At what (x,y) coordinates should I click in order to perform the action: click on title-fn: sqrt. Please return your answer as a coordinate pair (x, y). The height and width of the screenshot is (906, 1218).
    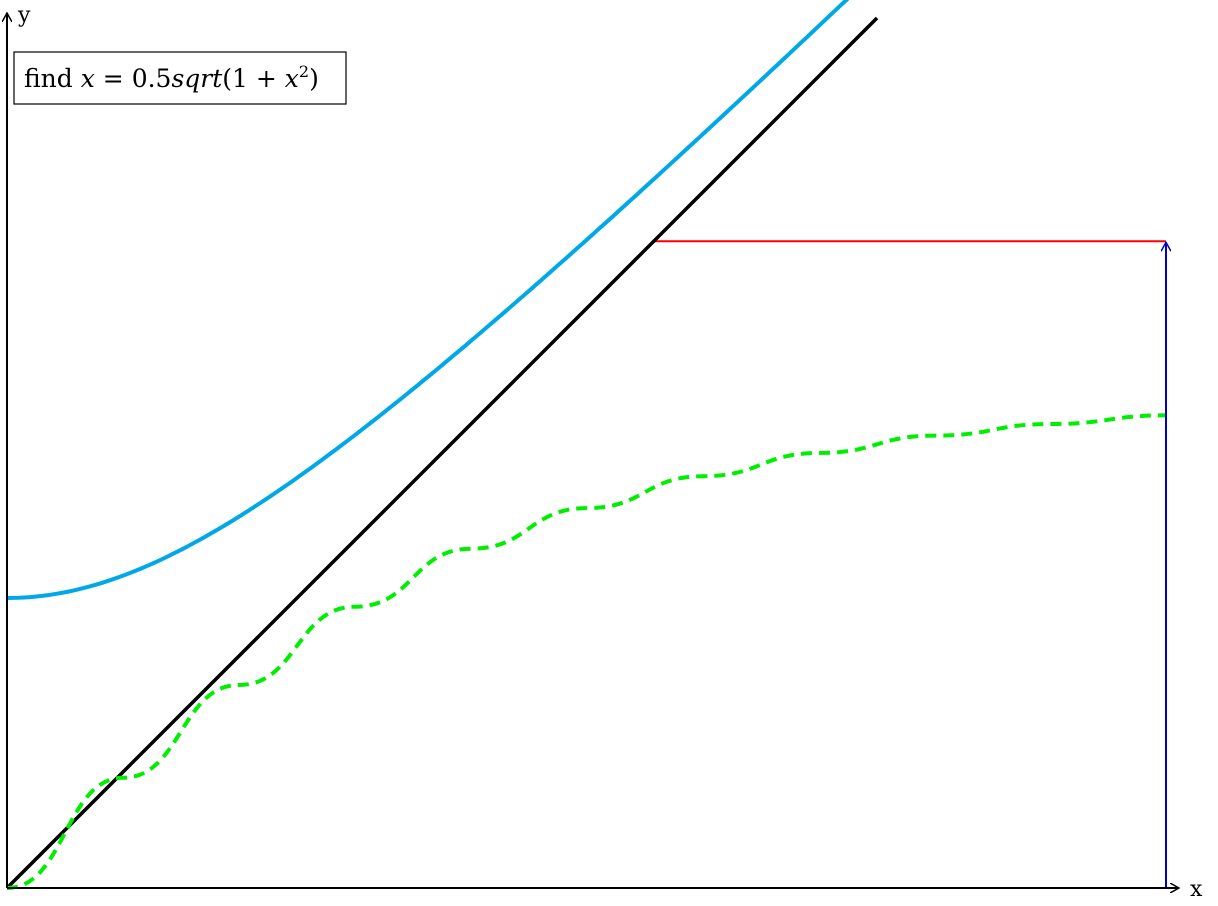
    Looking at the image, I should click on (197, 78).